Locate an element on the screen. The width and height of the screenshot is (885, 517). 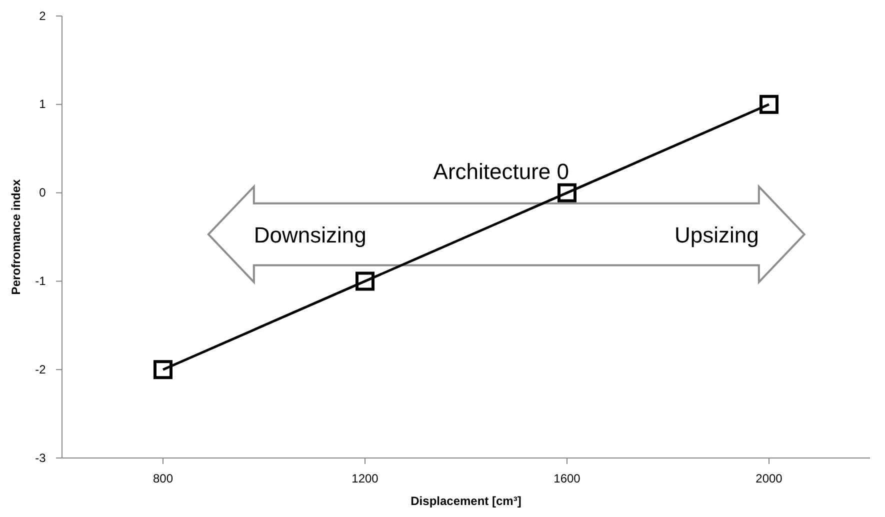
y-tick-label: 1 is located at coordinates (42, 104).